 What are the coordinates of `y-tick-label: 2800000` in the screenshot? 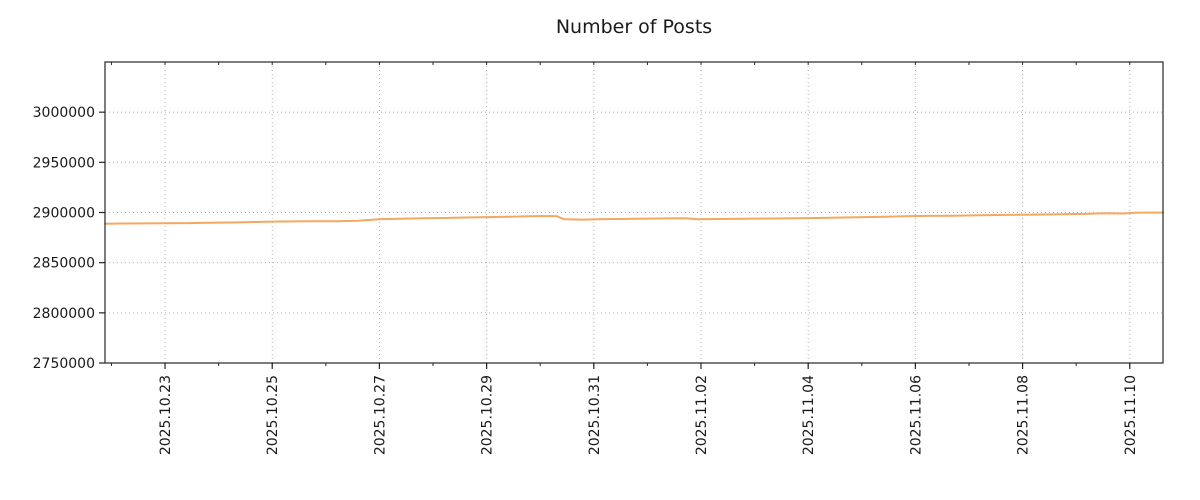 It's located at (64, 314).